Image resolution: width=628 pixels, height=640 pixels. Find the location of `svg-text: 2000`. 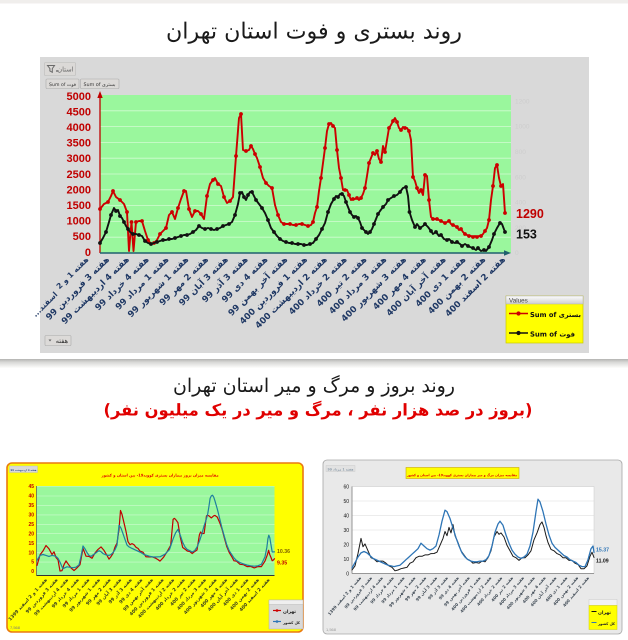

svg-text: 2000 is located at coordinates (79, 190).